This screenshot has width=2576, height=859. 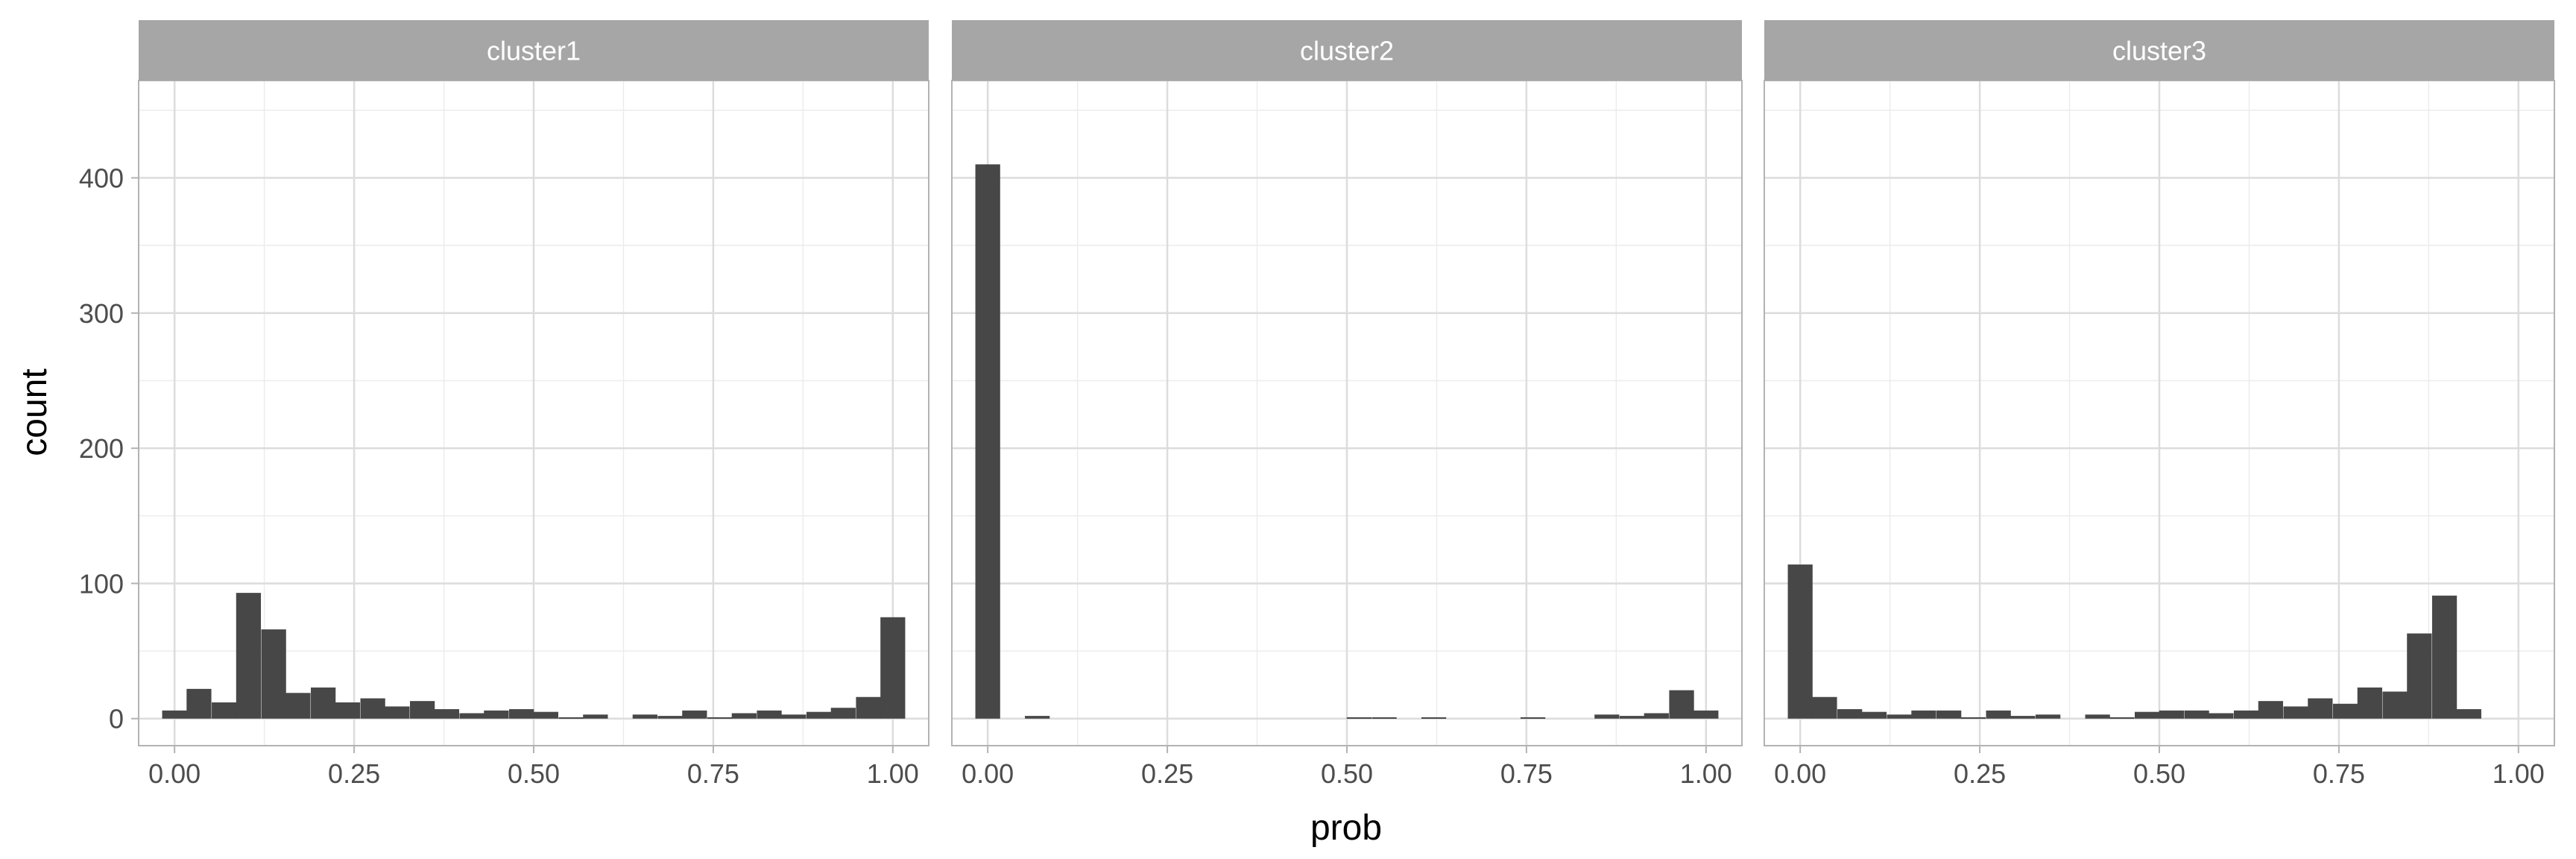 I want to click on y-tick-label: 300, so click(x=102, y=313).